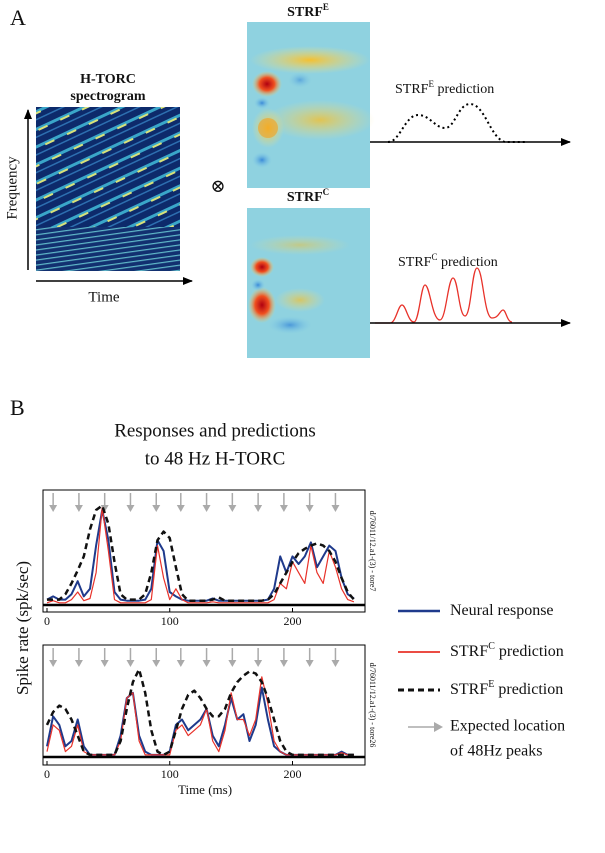 This screenshot has width=605, height=853. What do you see at coordinates (311, 105) in the screenshot?
I see `strf-e-image` at bounding box center [311, 105].